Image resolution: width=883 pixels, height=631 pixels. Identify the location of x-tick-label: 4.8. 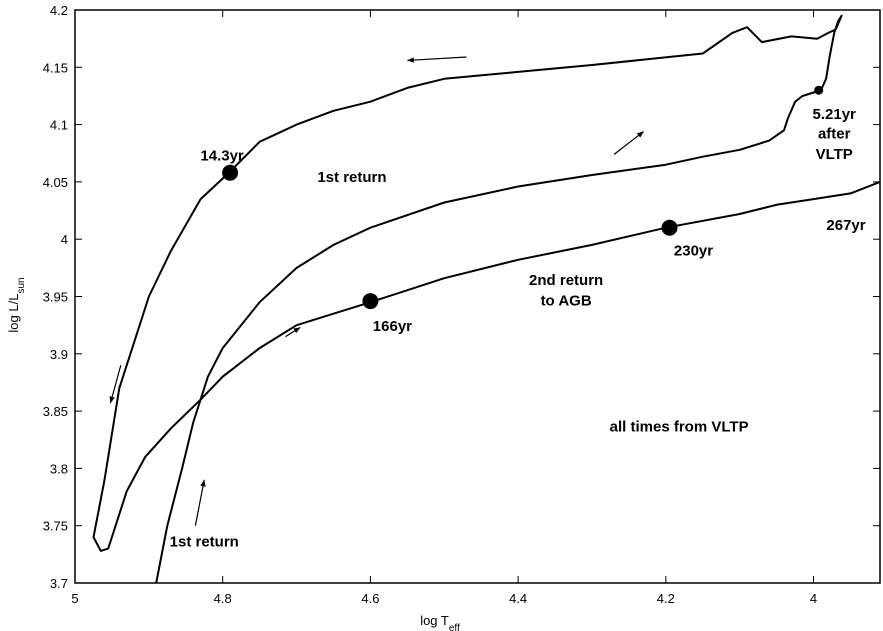
(223, 598).